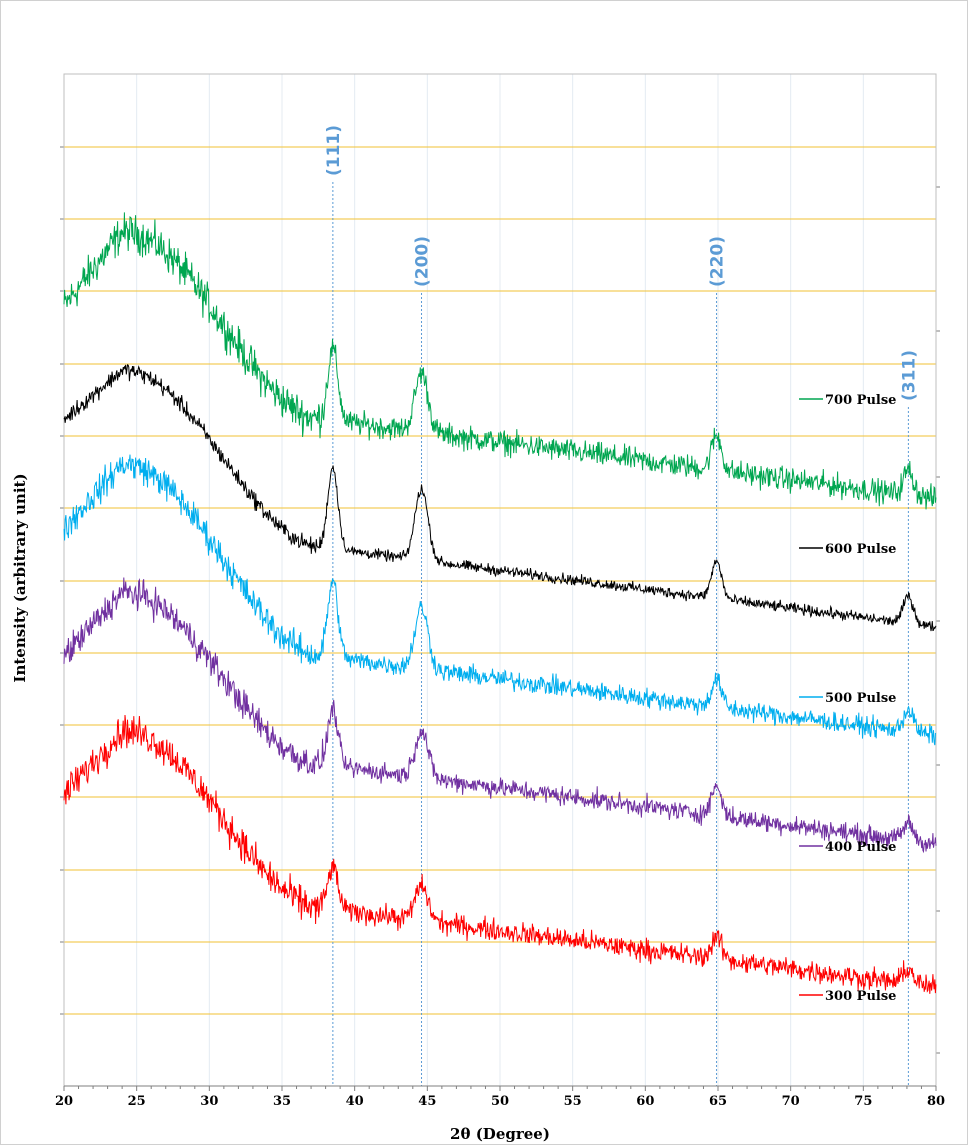 The width and height of the screenshot is (968, 1145). I want to click on legend-label-1: 600 Pulse, so click(860, 549).